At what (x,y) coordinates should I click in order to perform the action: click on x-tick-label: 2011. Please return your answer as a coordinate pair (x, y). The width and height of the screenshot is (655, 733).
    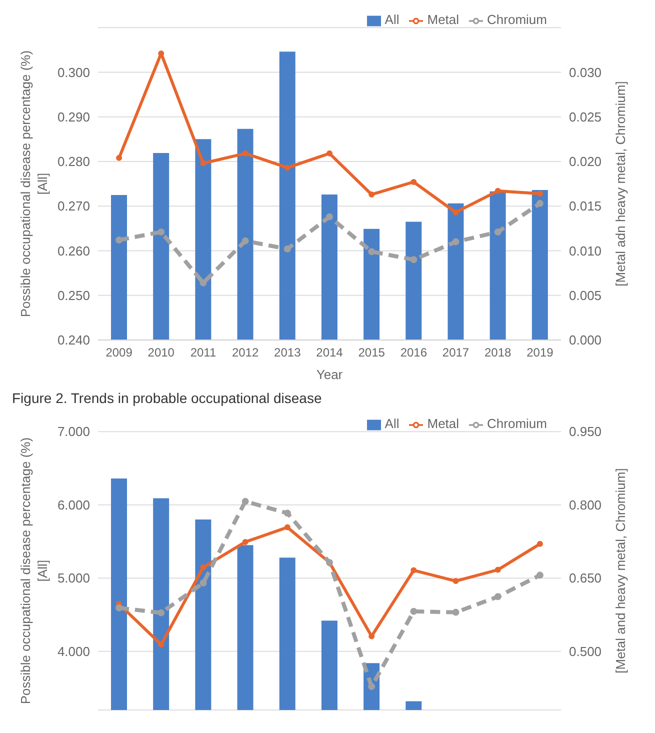
    Looking at the image, I should click on (203, 353).